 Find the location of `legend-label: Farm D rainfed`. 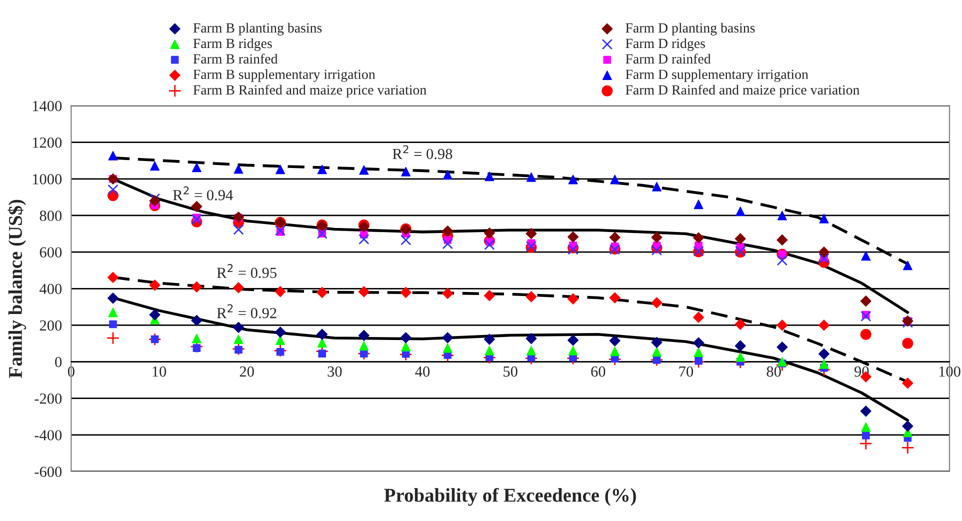

legend-label: Farm D rainfed is located at coordinates (668, 59).